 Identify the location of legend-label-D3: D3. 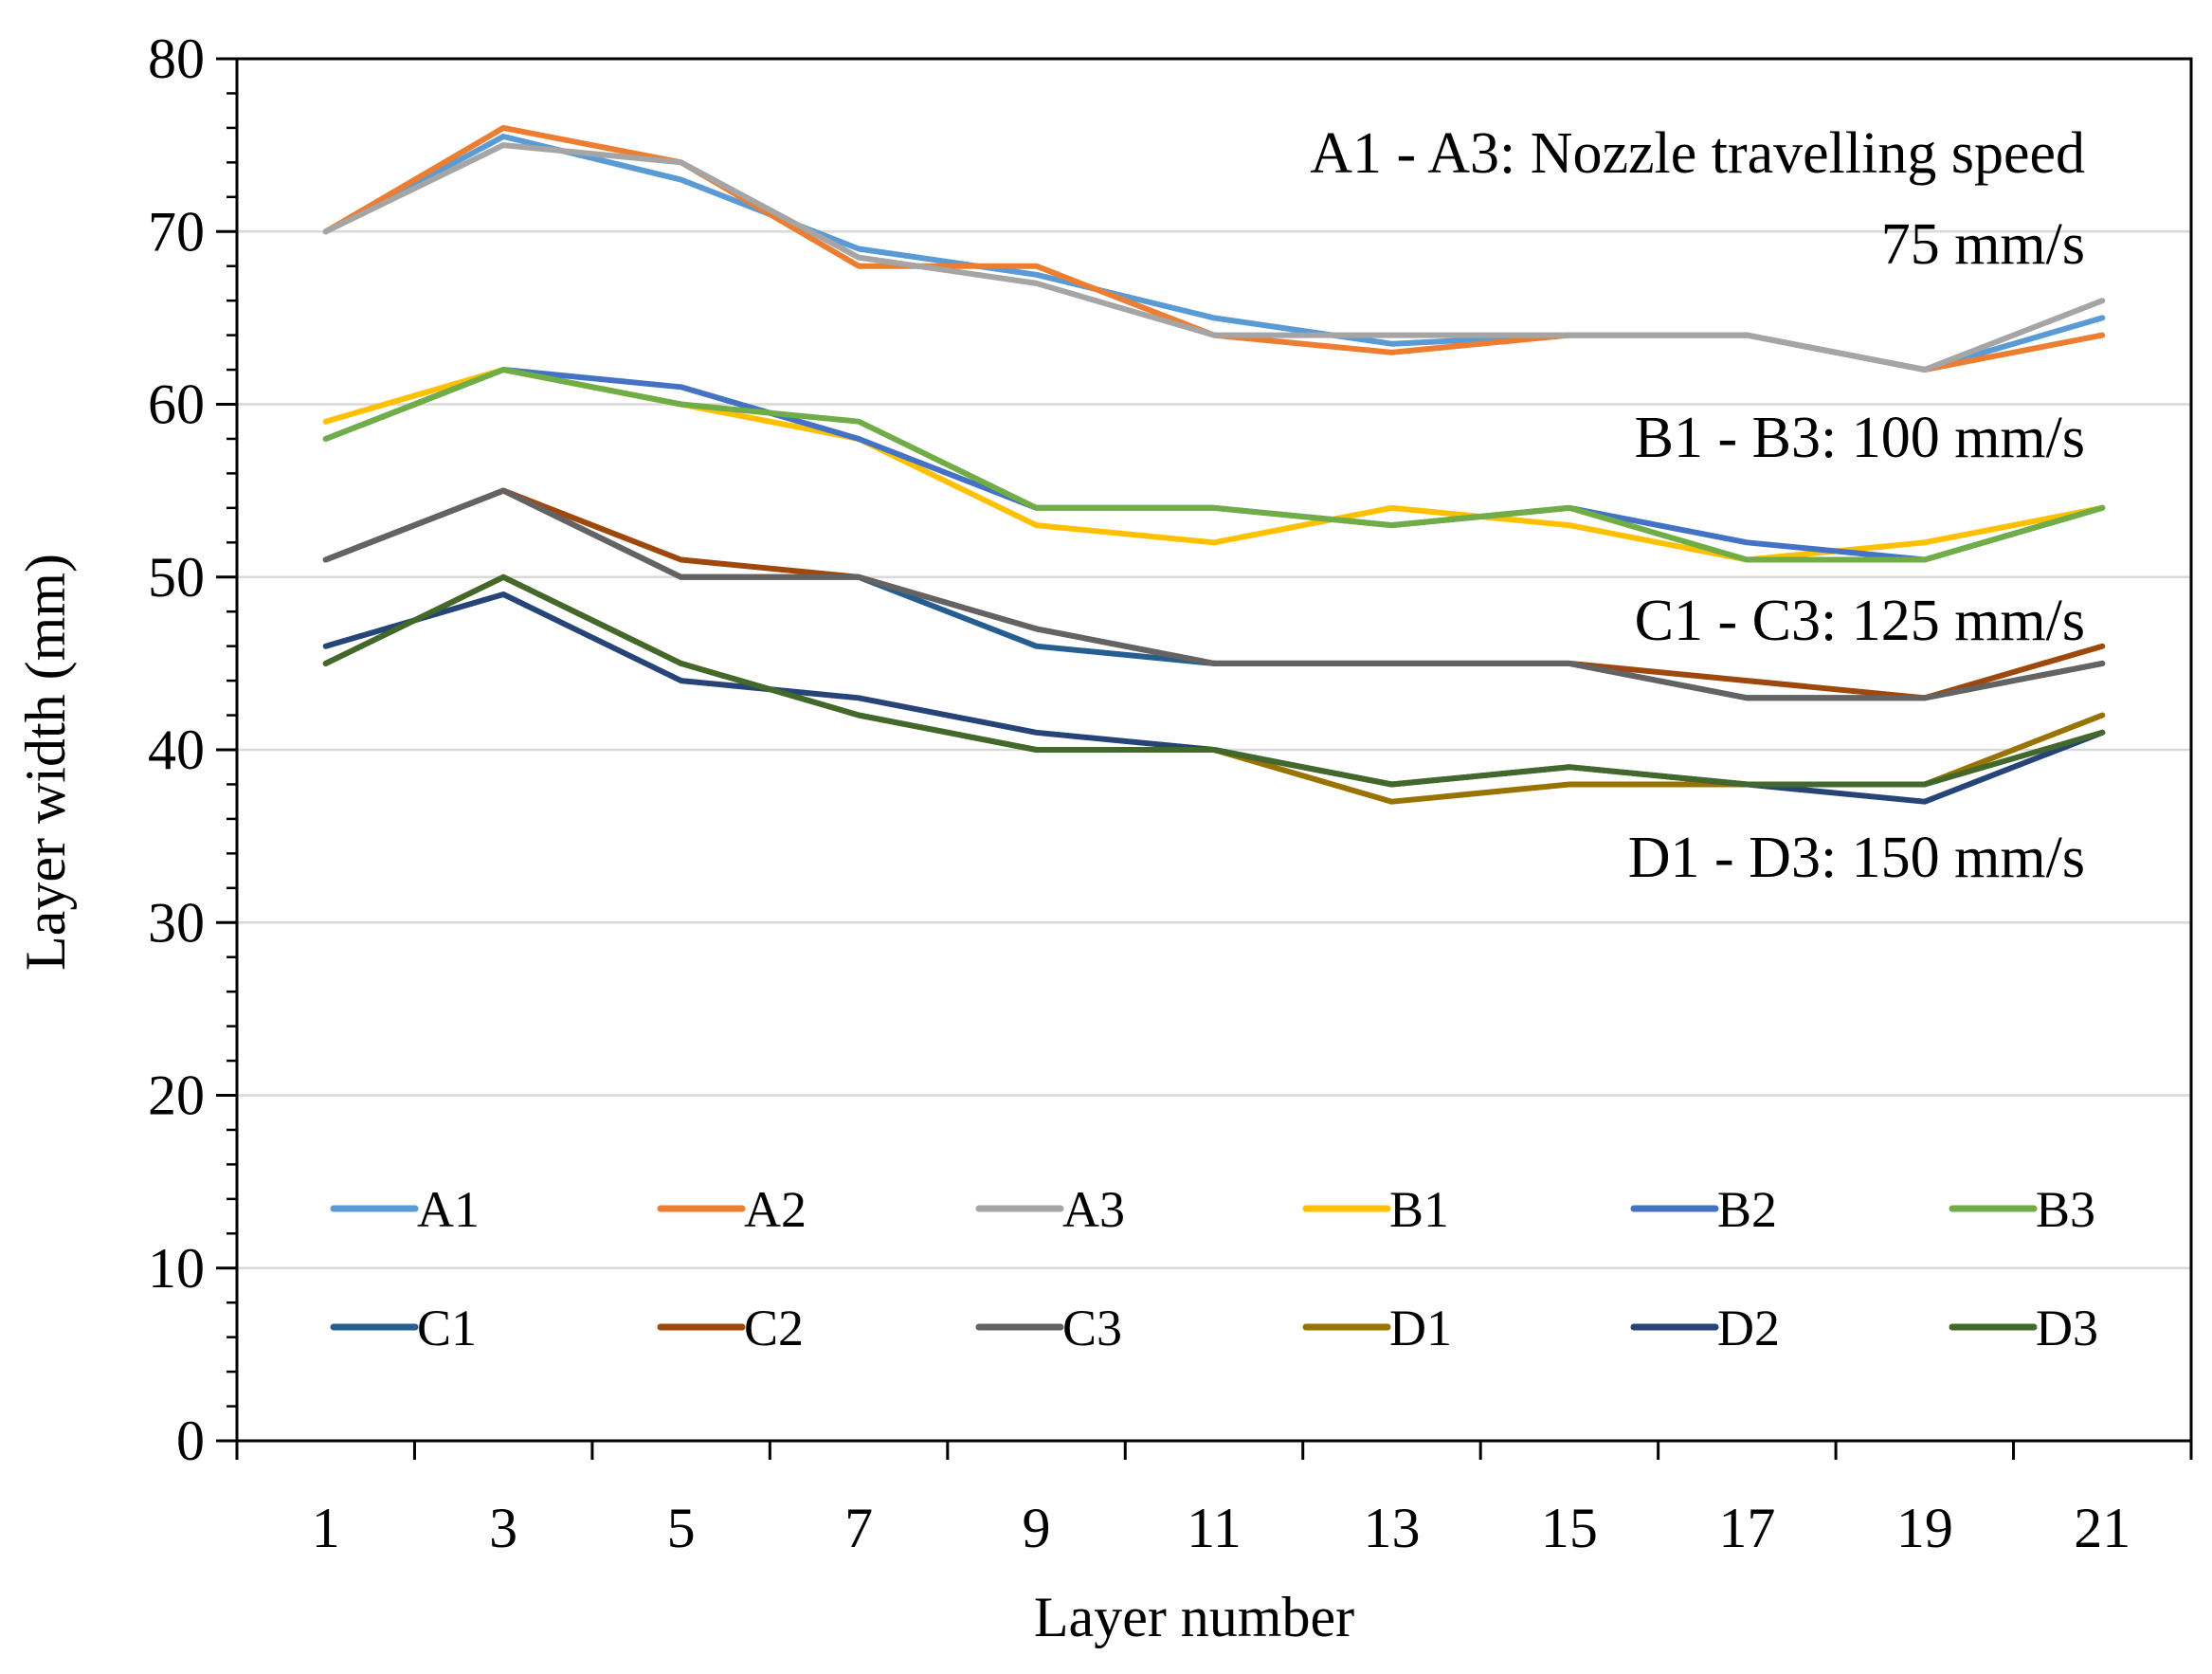
(2067, 1328).